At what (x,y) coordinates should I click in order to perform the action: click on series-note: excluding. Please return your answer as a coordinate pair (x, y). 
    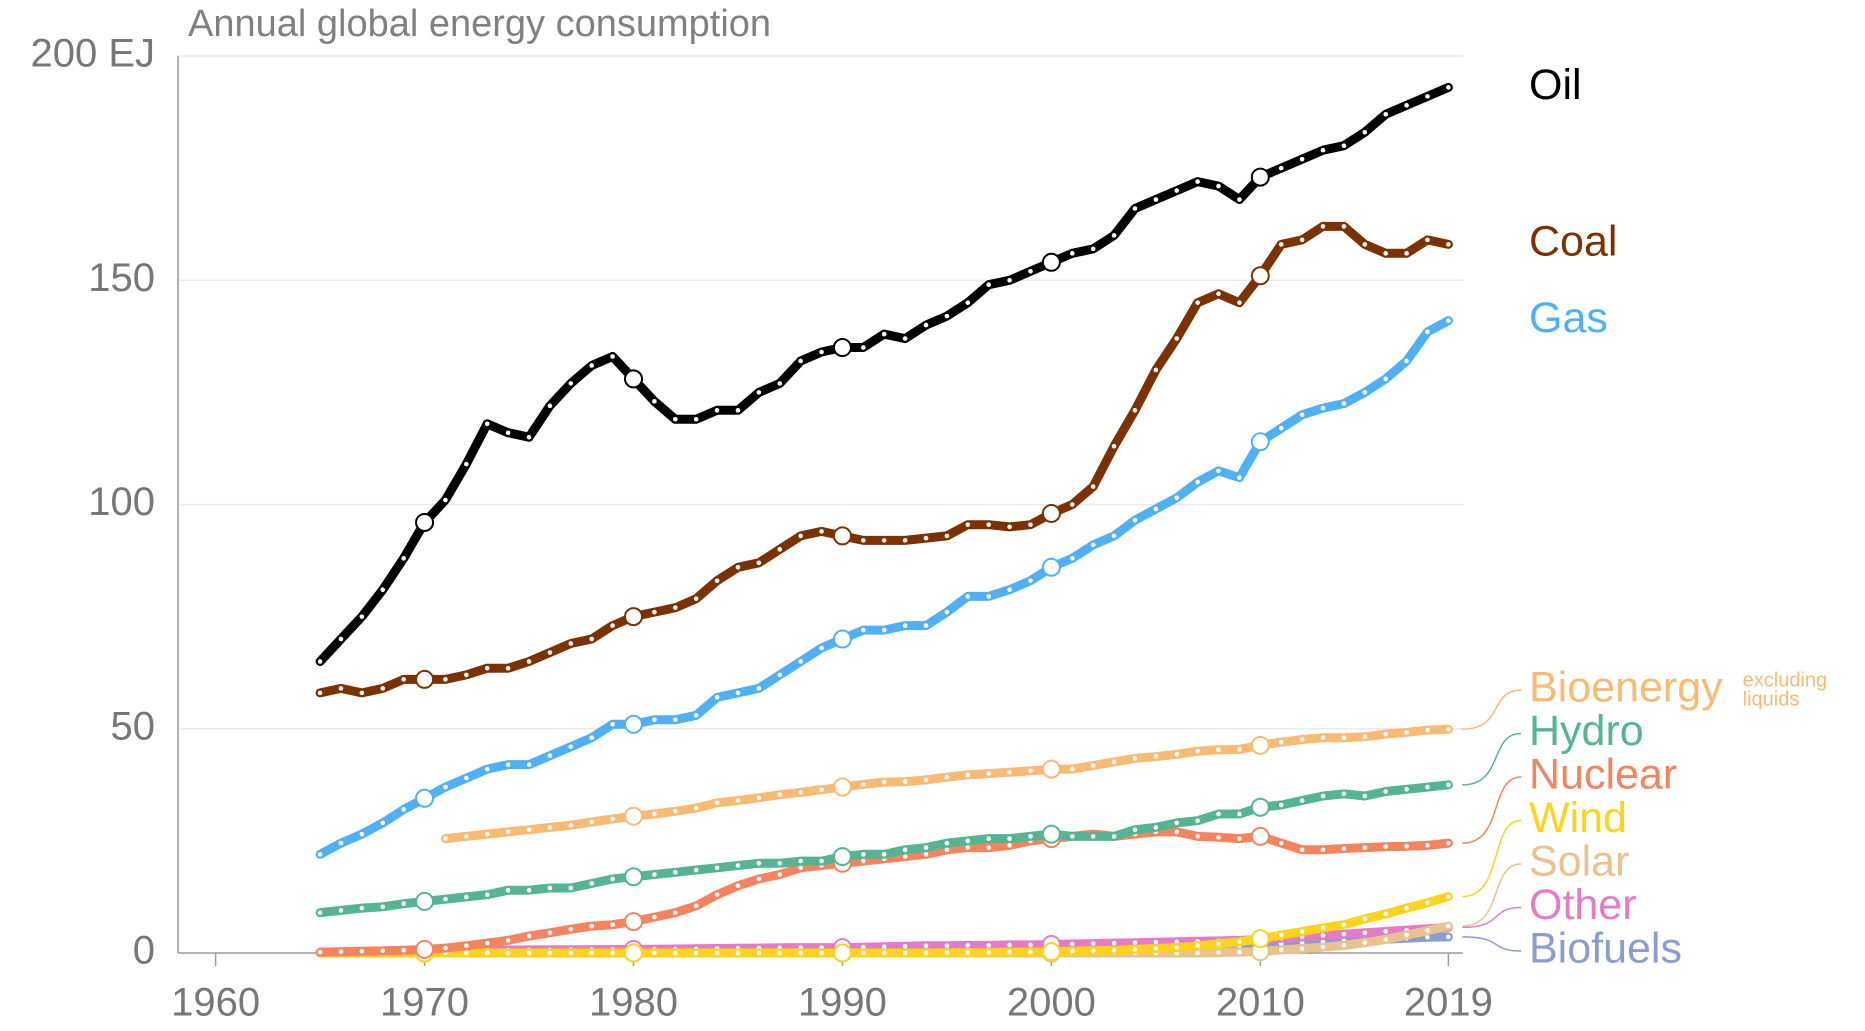
    Looking at the image, I should click on (1785, 680).